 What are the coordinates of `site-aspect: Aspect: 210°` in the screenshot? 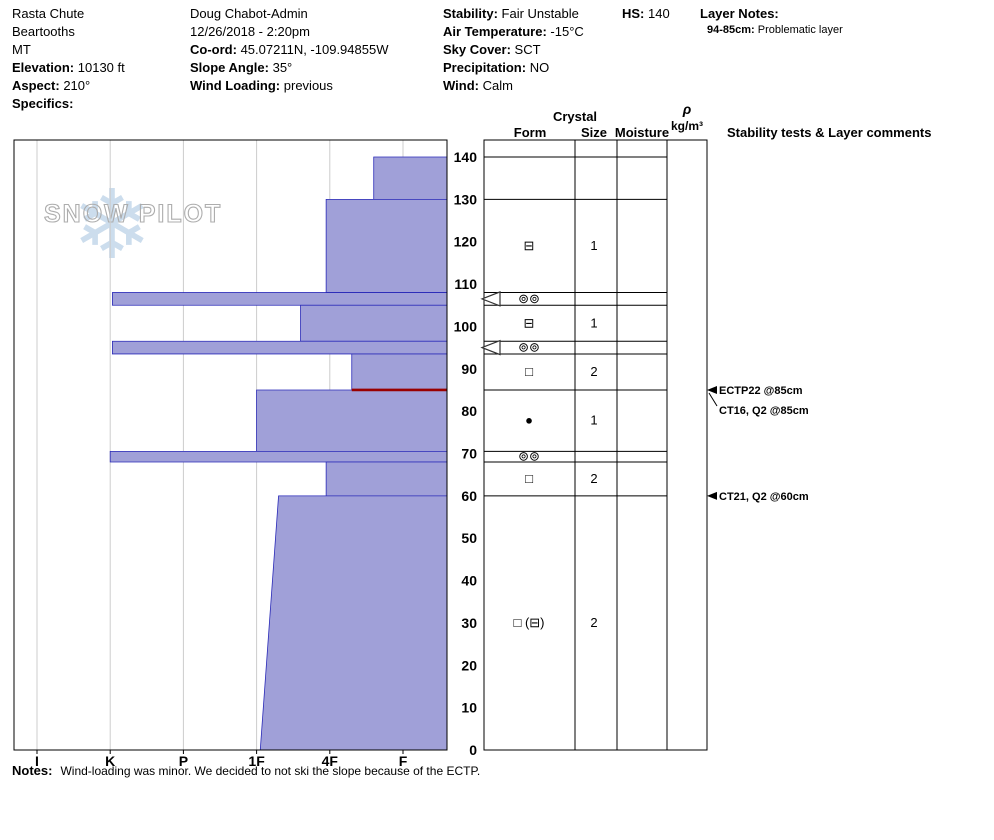 It's located at (68, 86).